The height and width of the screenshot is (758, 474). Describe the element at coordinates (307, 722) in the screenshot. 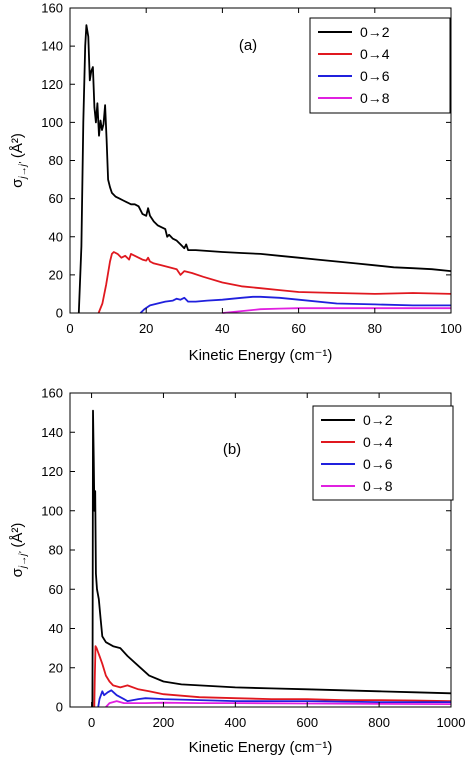

I see `x-tick-label: 600` at that location.